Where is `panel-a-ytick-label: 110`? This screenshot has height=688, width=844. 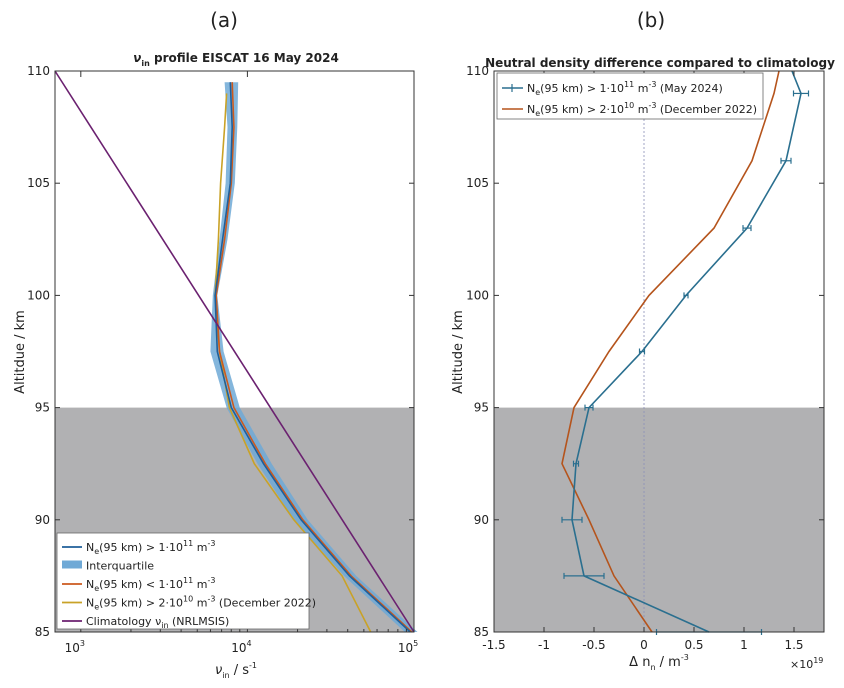
panel-a-ytick-label: 110 is located at coordinates (38, 71).